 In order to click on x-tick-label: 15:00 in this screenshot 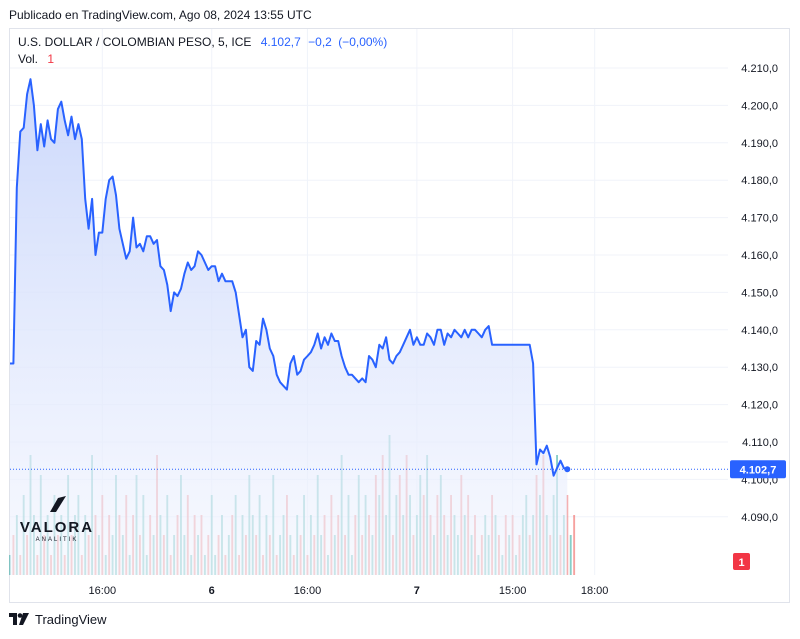, I will do `click(513, 591)`.